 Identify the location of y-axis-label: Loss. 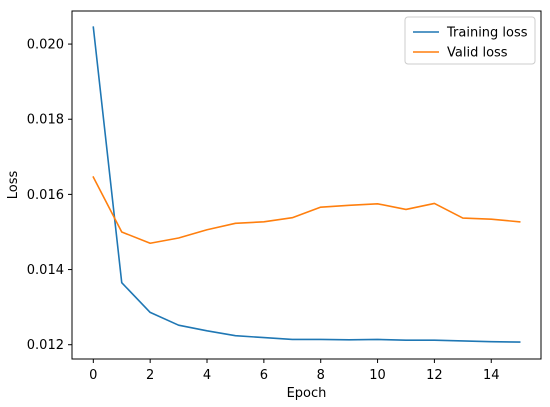
(13, 185).